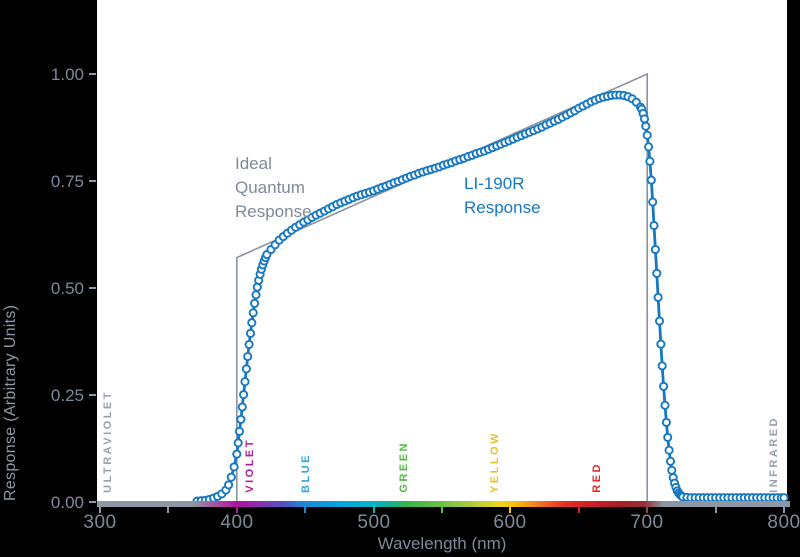 Image resolution: width=800 pixels, height=557 pixels. What do you see at coordinates (443, 504) in the screenshot?
I see `x-axis-spectrum-bar` at bounding box center [443, 504].